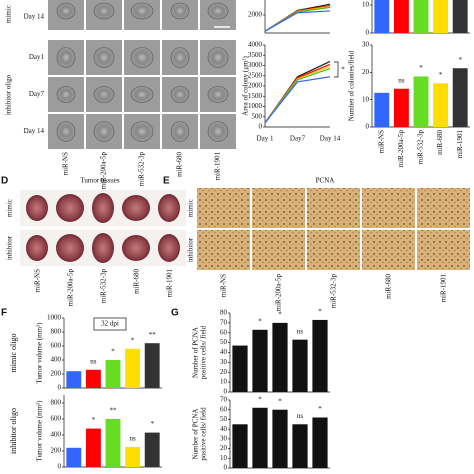 This screenshot has height=474, width=474. I want to click on annotation: 32 dpi, so click(110, 324).